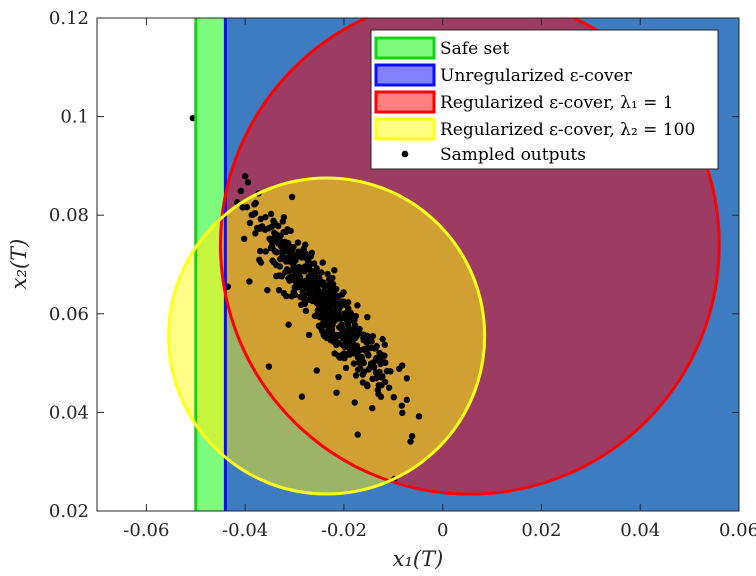 The width and height of the screenshot is (756, 576). What do you see at coordinates (474, 49) in the screenshot?
I see `legend-label-safe-set: Safe set` at bounding box center [474, 49].